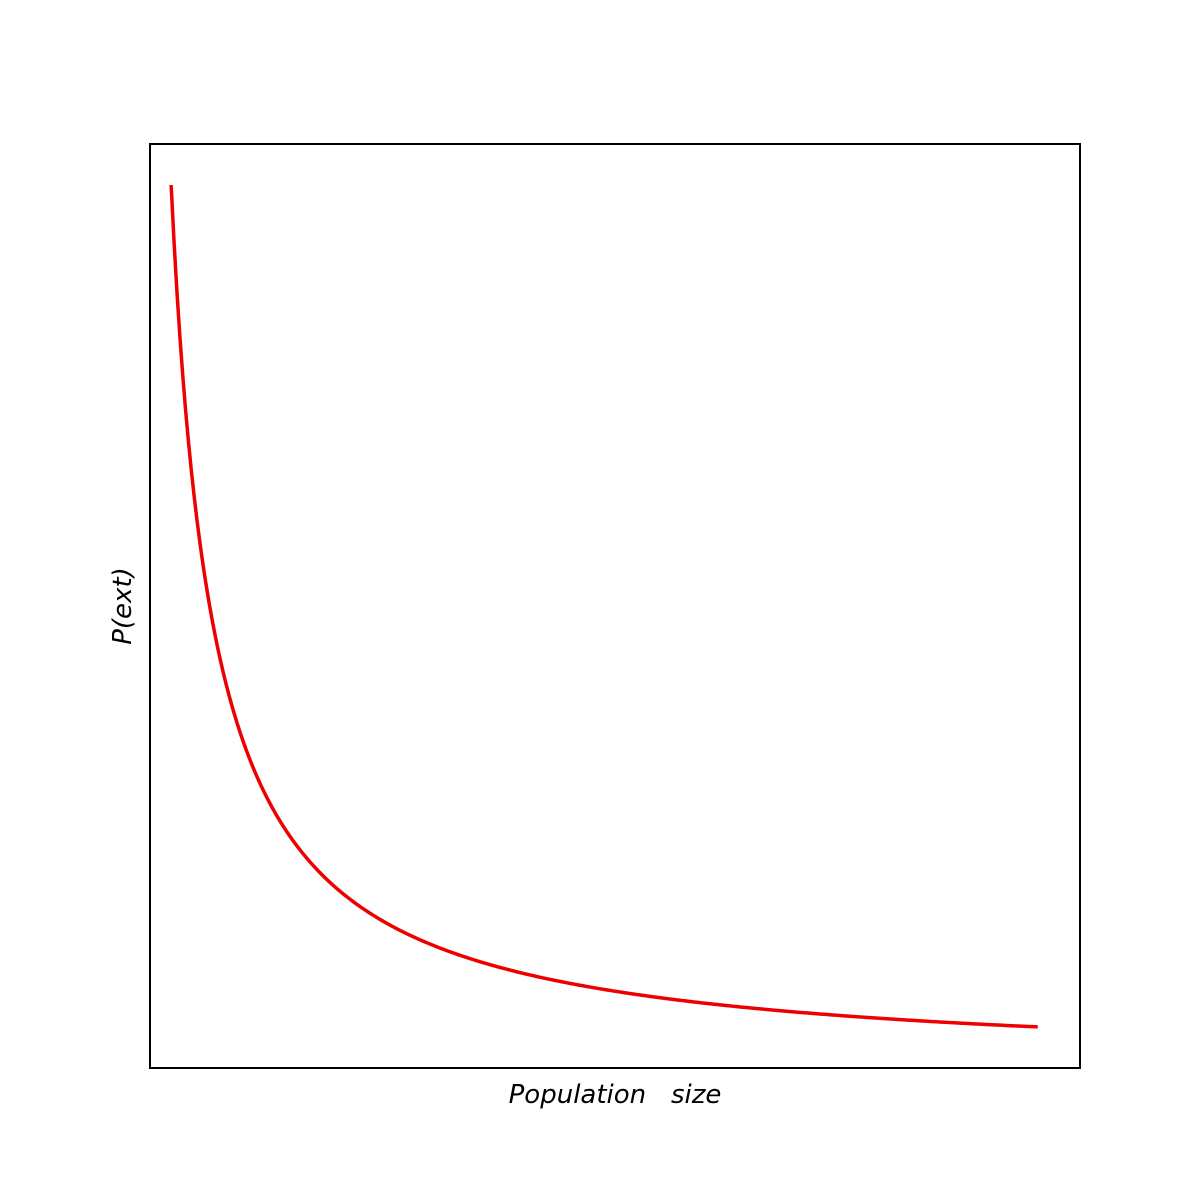 The height and width of the screenshot is (1200, 1200). I want to click on x-axis-label: Population size, so click(615, 1095).